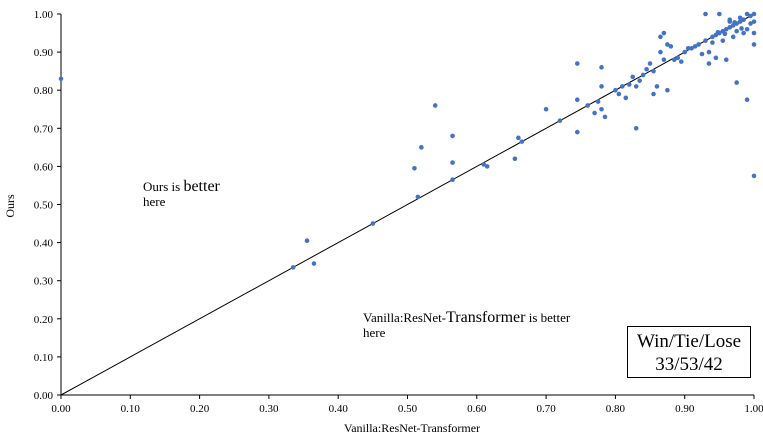 This screenshot has height=435, width=763. I want to click on y-tick-label: 0.90, so click(44, 53).